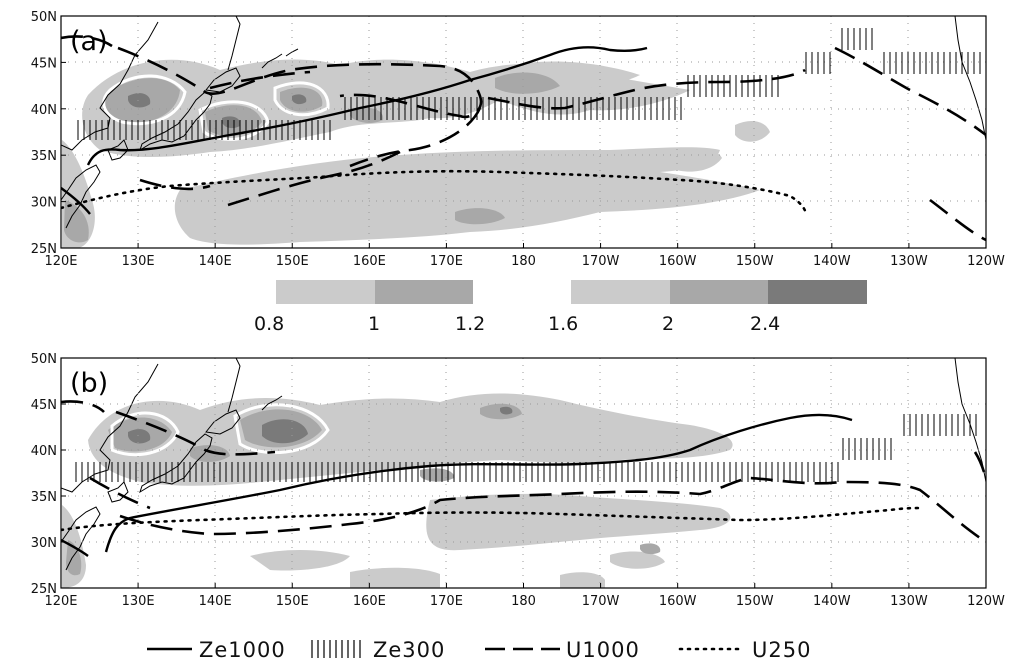  I want to click on panel-b-shading-dark, so click(320, 425).